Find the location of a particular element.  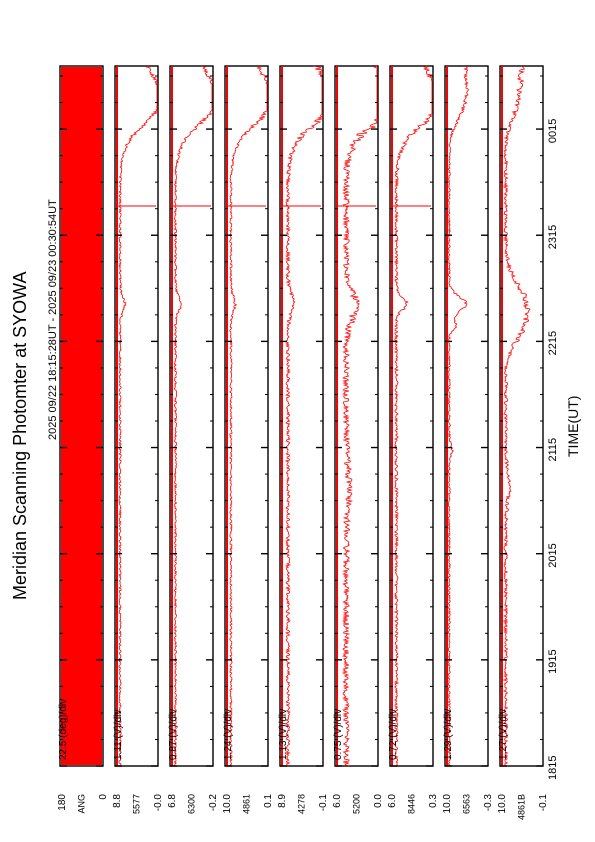

panel-8446: 0.72 (V)/div 6.0 8446 0.3 is located at coordinates (413, 439).